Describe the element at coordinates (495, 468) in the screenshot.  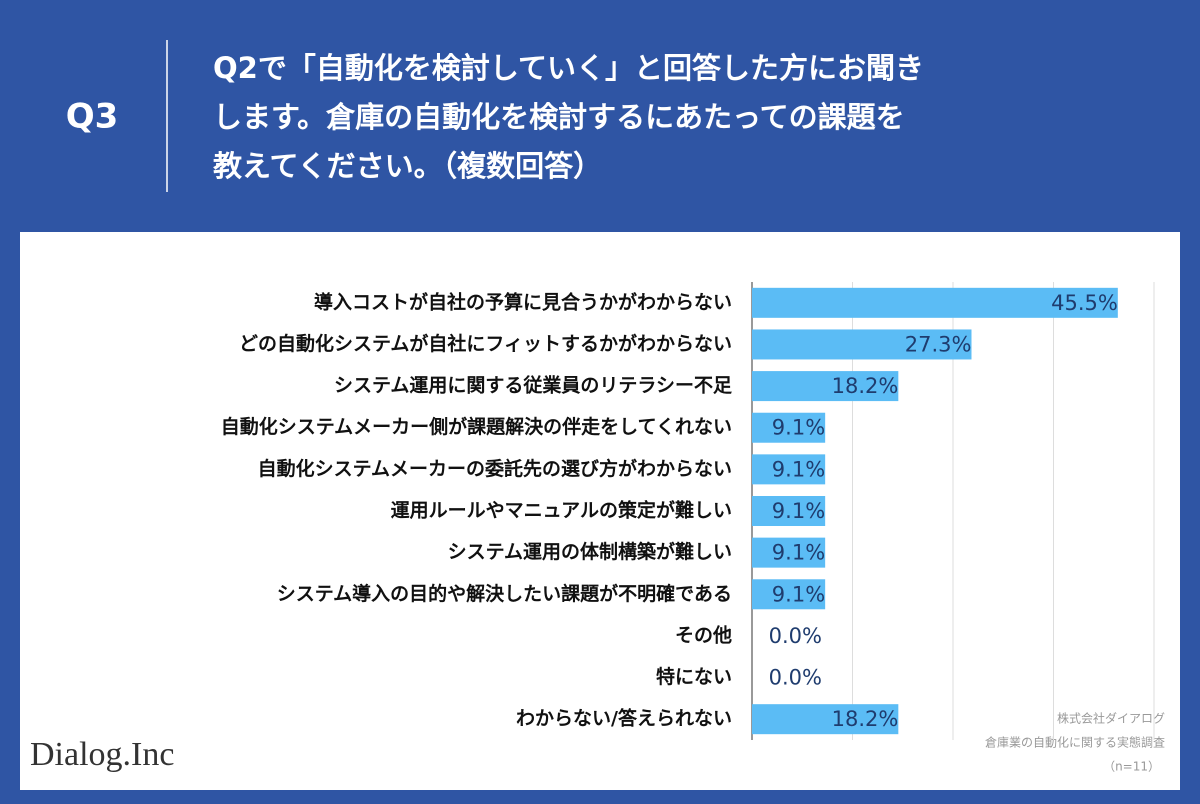
I see `category-label: 自動化システムメーカーの委託先の選び方がわからない` at that location.